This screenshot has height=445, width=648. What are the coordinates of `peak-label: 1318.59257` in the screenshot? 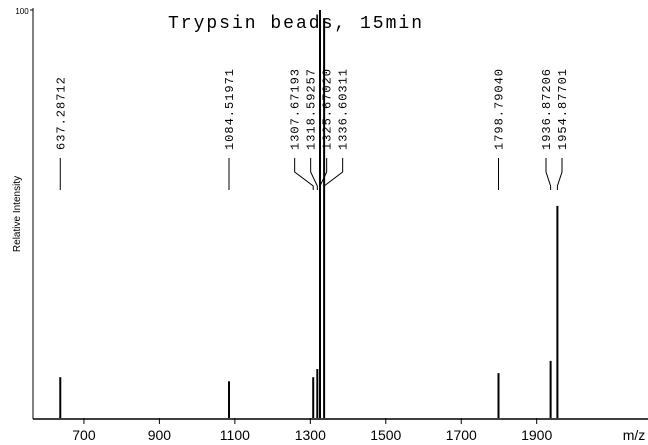 It's located at (312, 109).